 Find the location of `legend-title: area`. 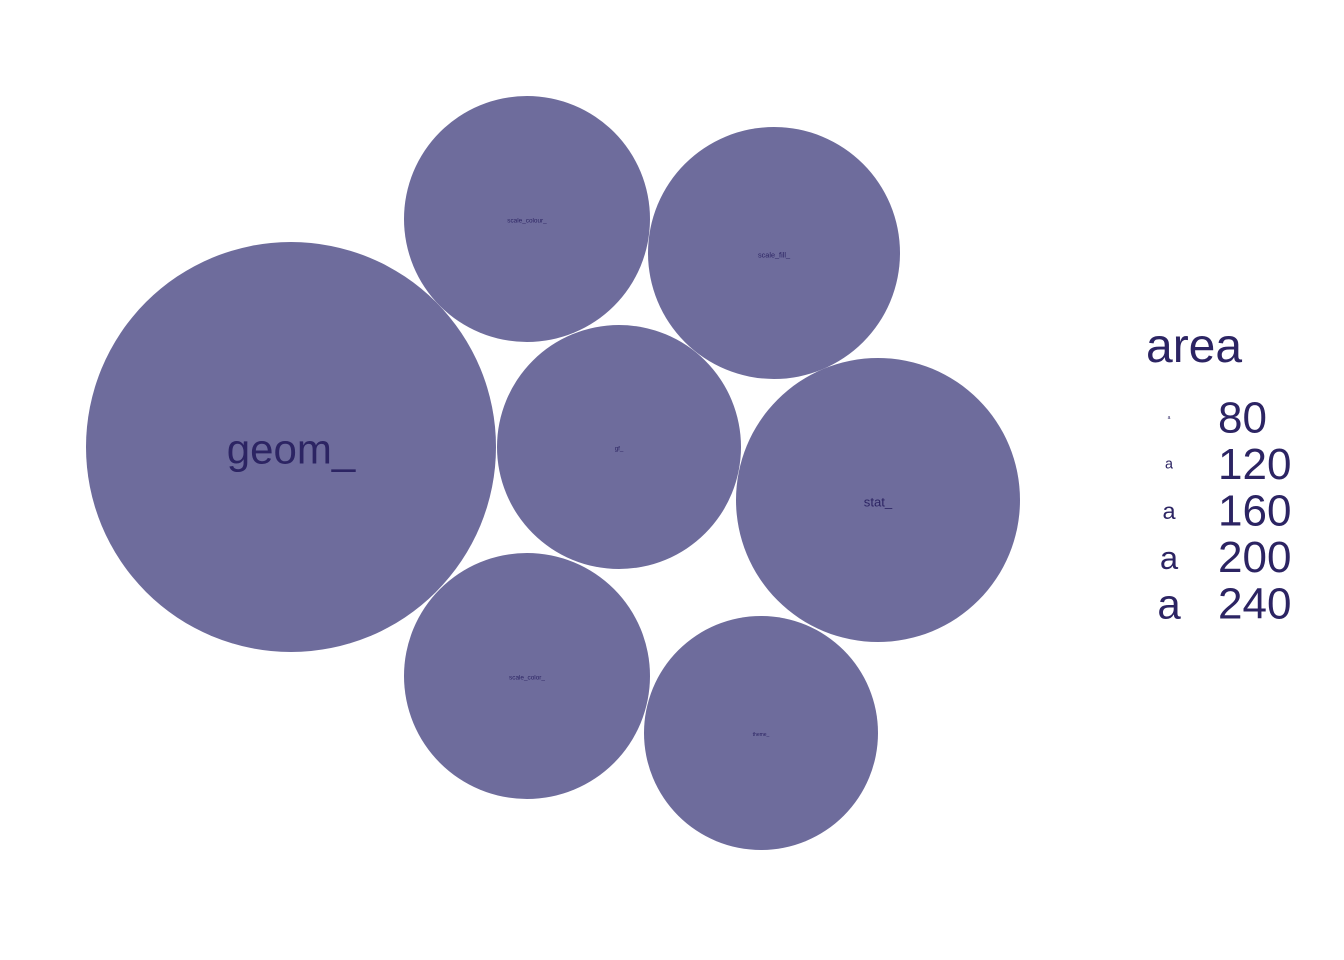

legend-title: area is located at coordinates (1194, 346).